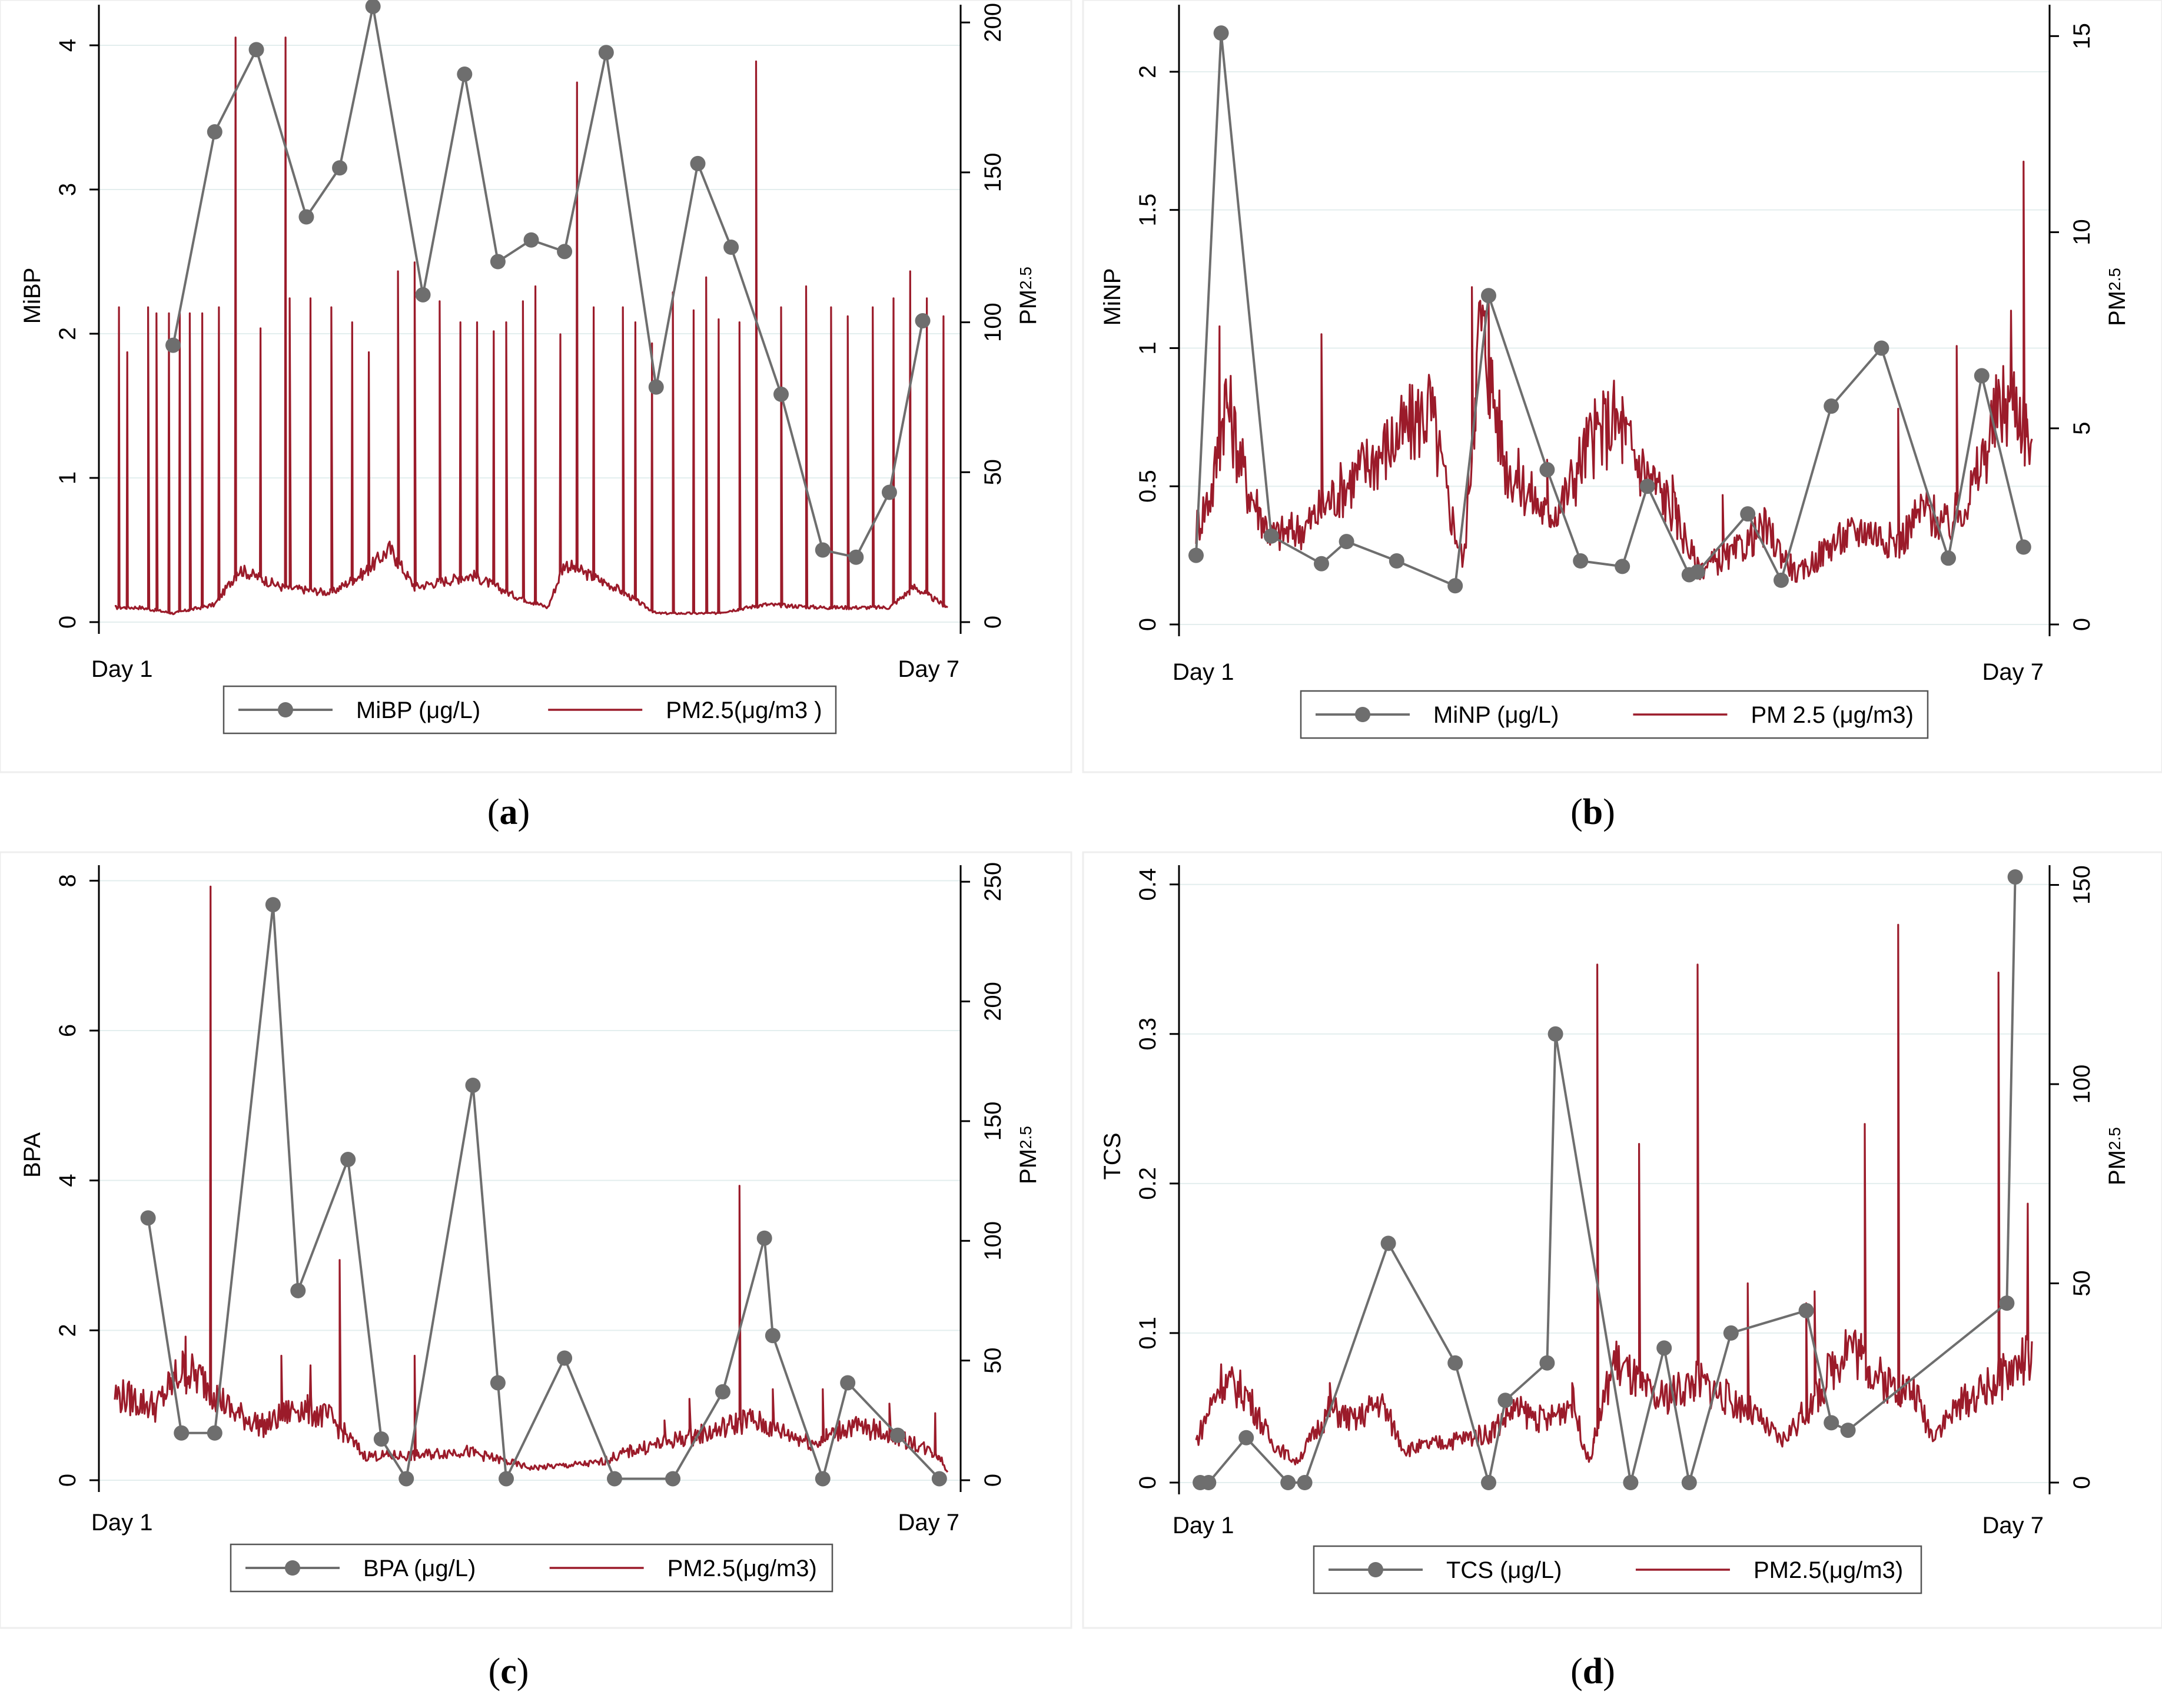 This screenshot has height=1708, width=2162. What do you see at coordinates (1203, 1525) in the screenshot?
I see `panel-d-x-tick-day1: Day 1` at bounding box center [1203, 1525].